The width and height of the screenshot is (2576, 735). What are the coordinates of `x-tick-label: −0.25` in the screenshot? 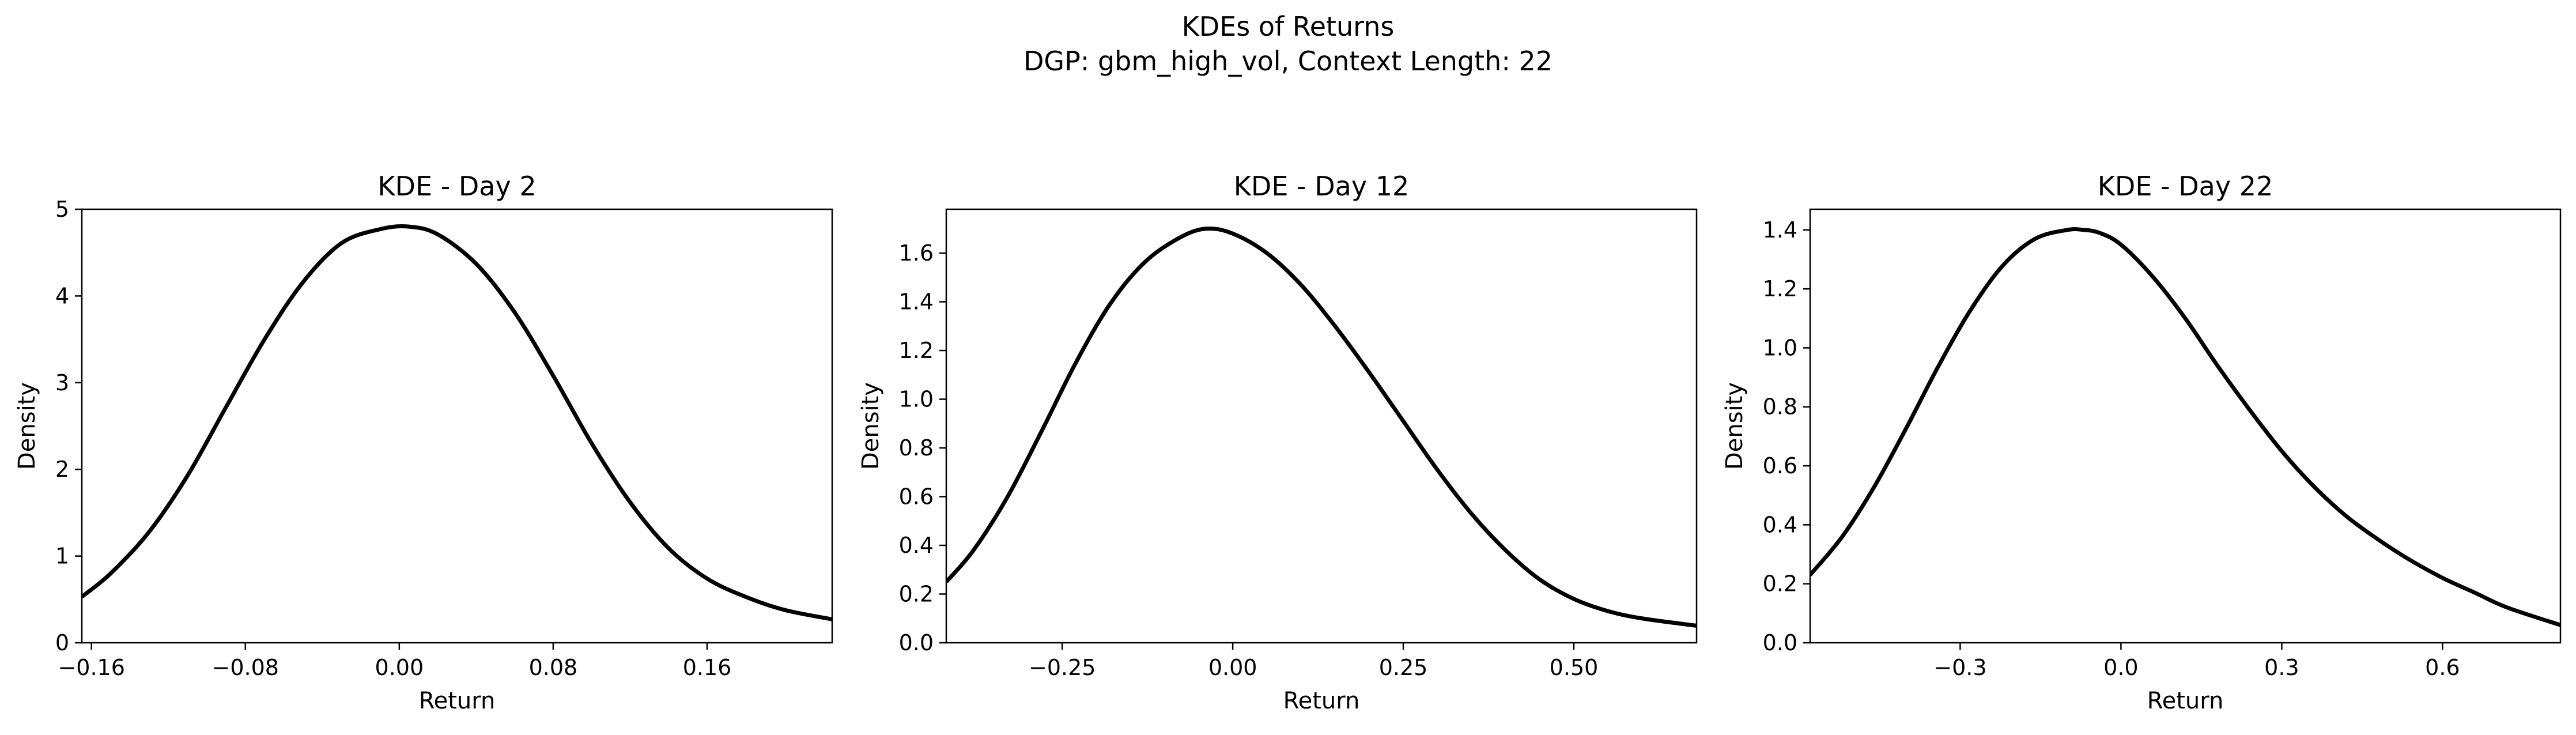 It's located at (1062, 667).